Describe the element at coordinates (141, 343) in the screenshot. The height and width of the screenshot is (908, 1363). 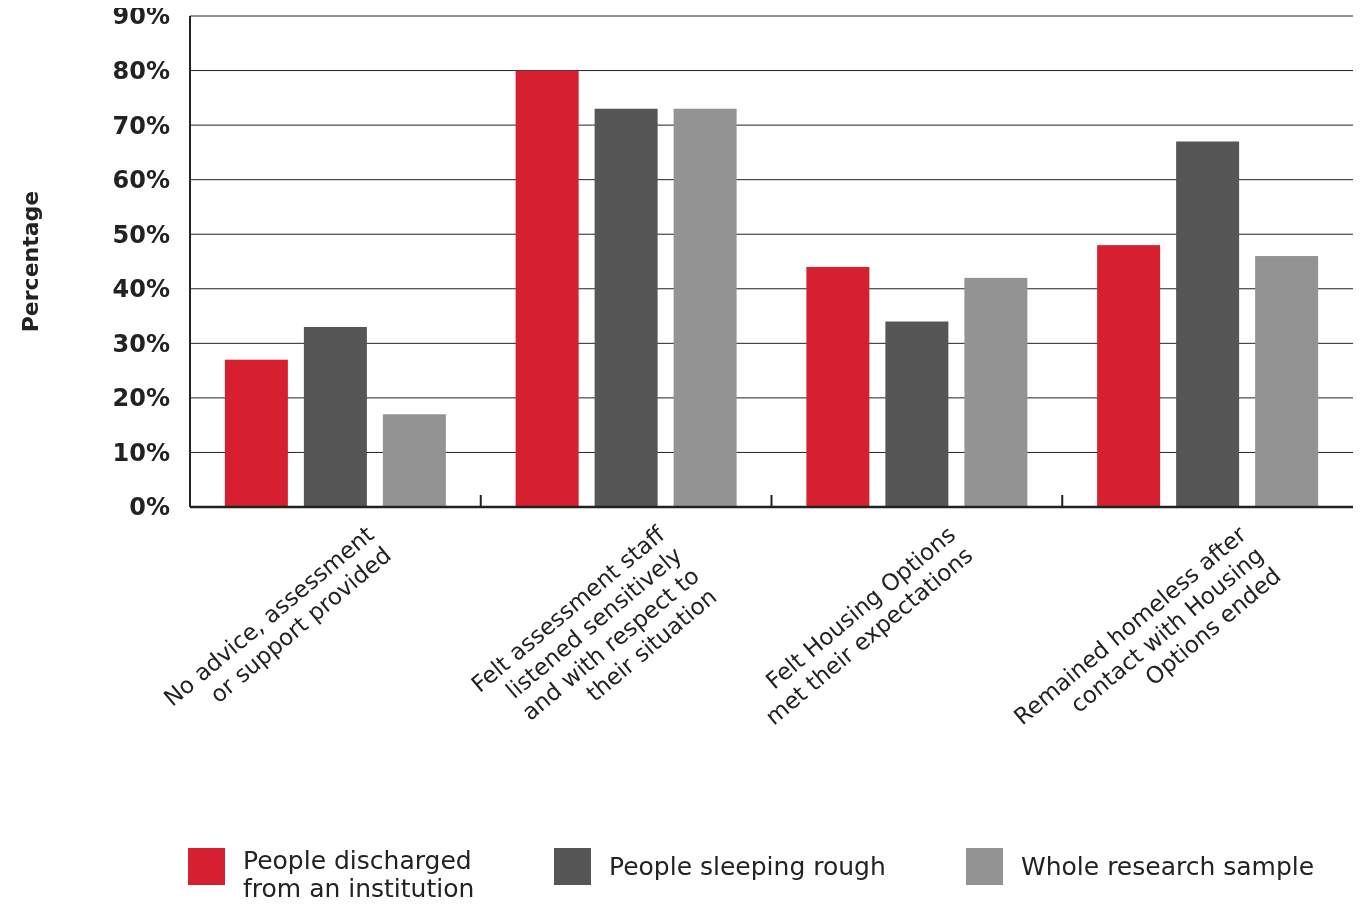
I see `y-tick-label: 30%` at that location.